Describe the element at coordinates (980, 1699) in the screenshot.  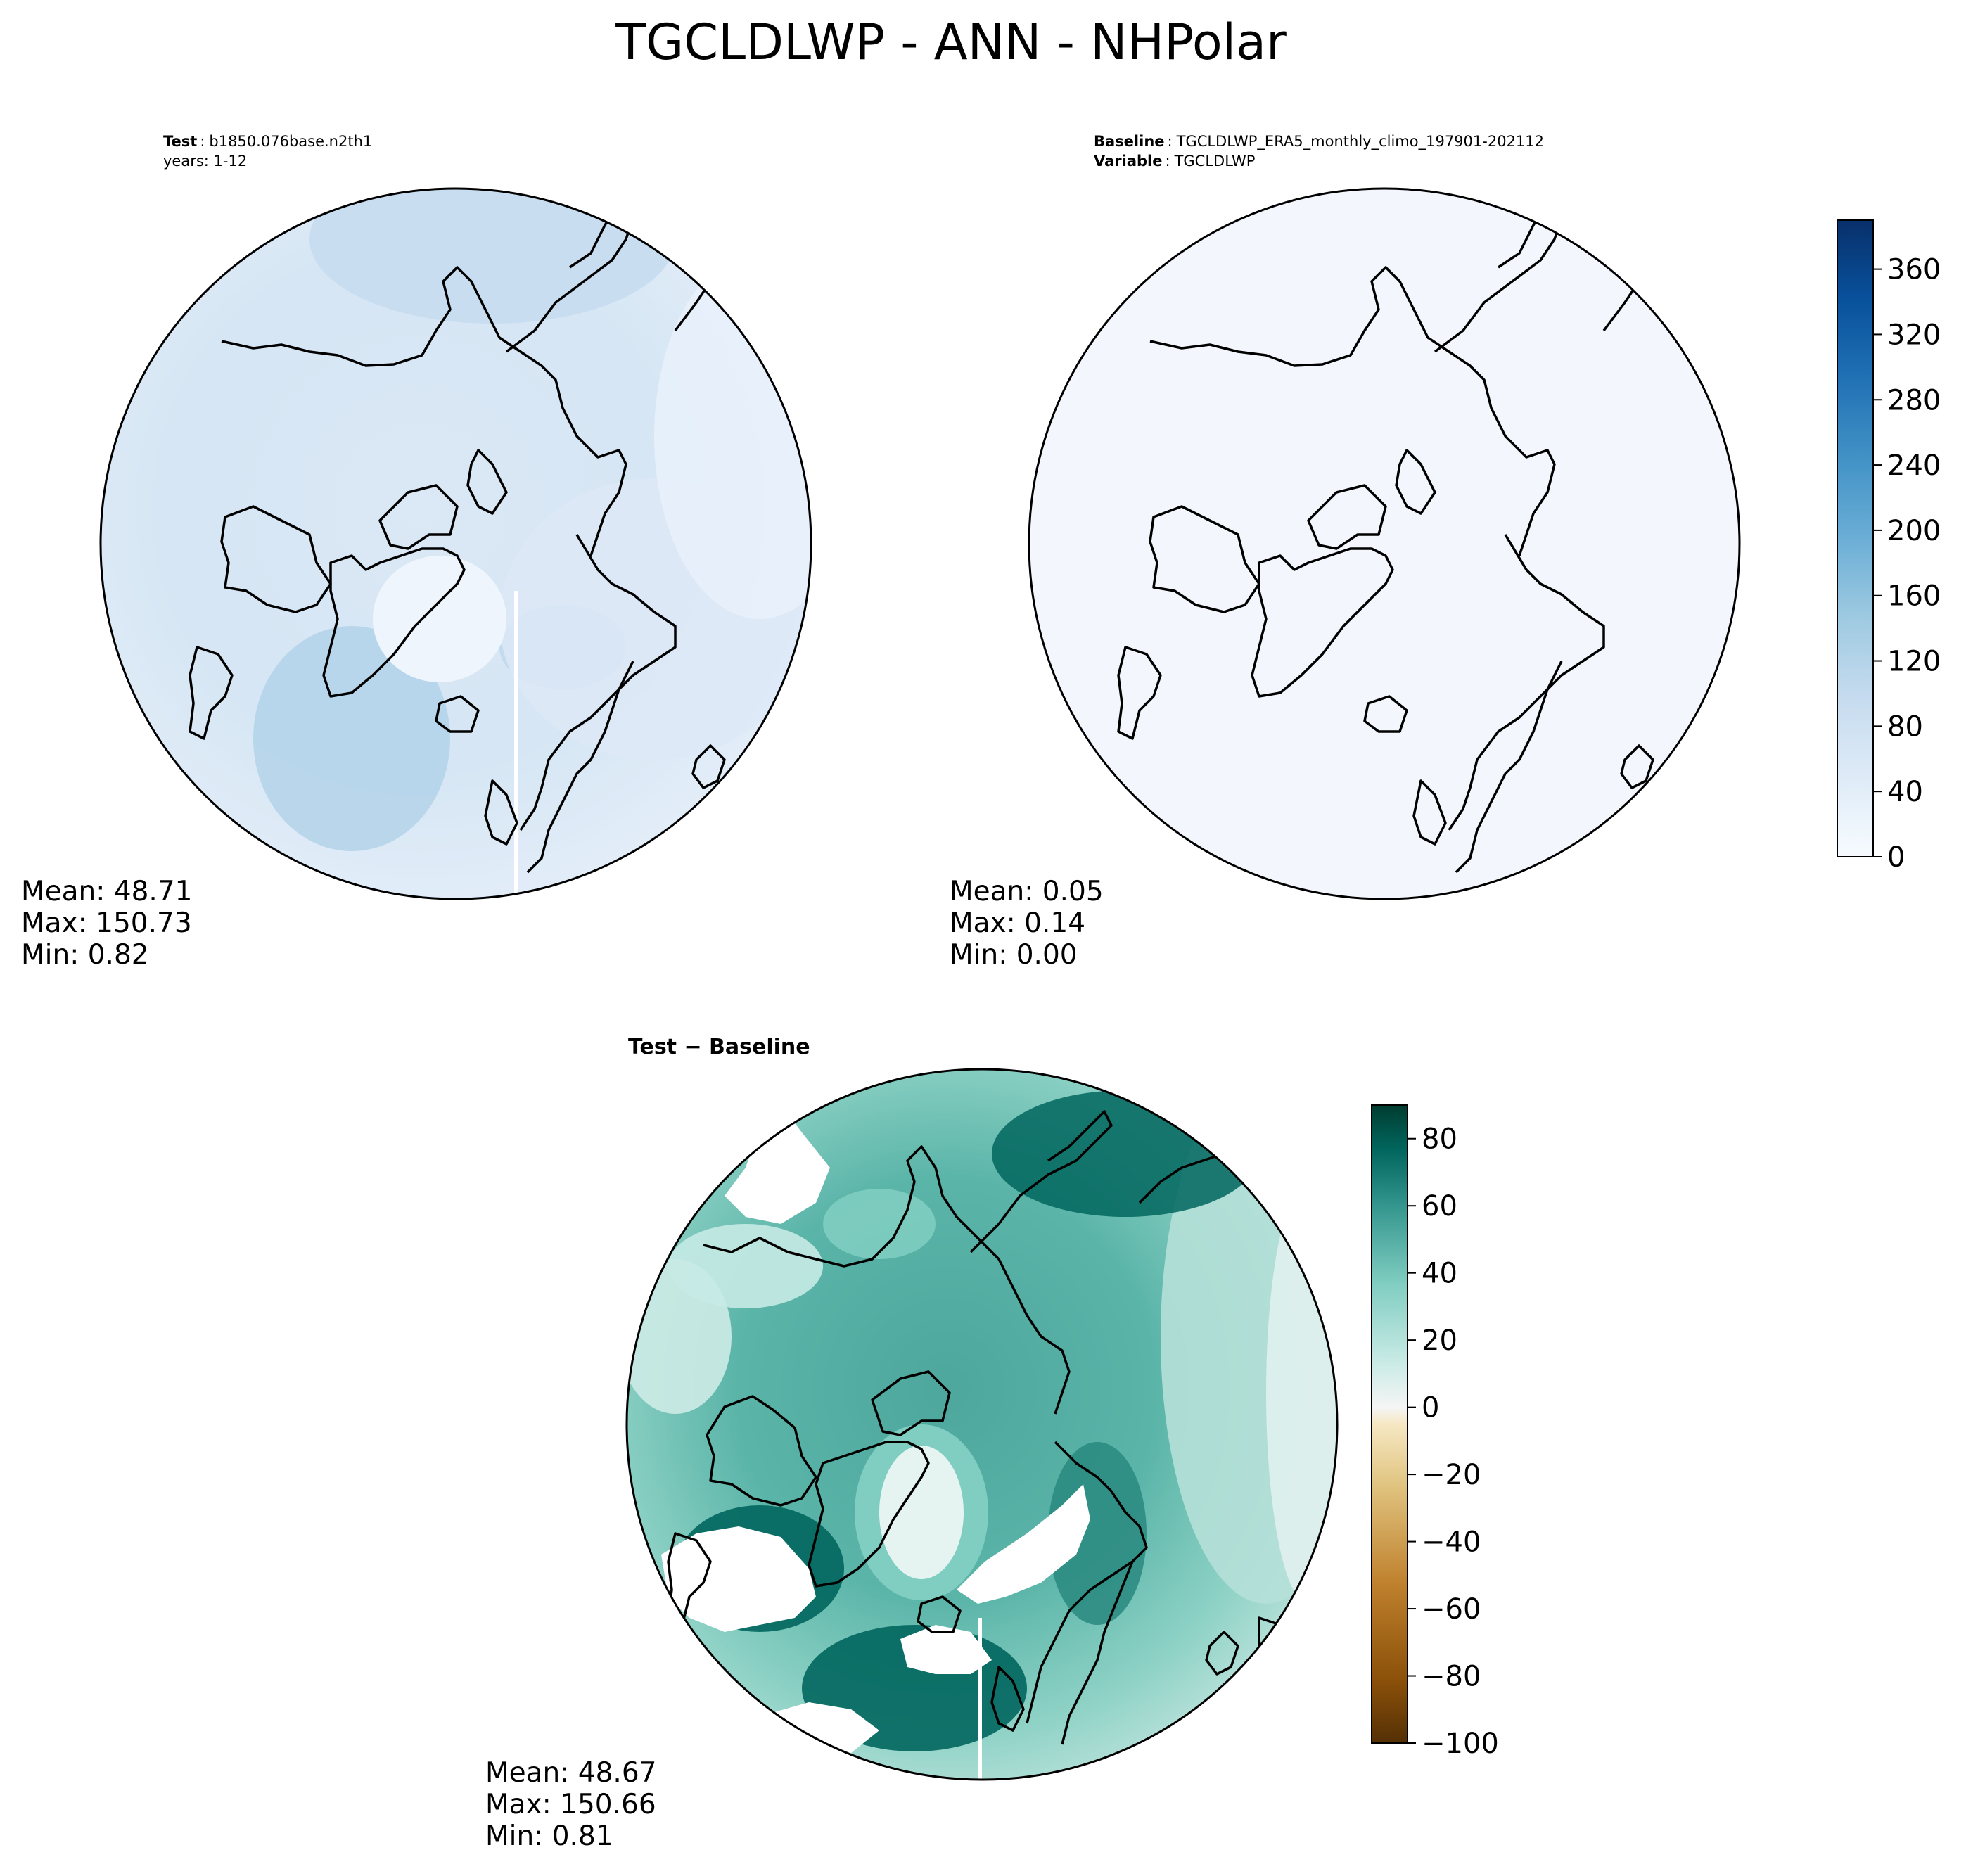
I see `diff-data-gap` at that location.